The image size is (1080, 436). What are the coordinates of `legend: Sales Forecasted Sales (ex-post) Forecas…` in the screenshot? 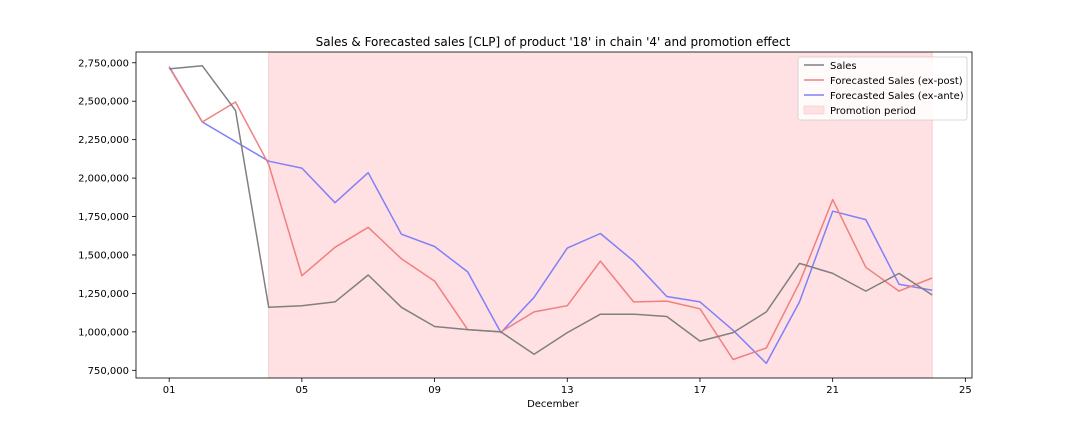 It's located at (882, 88).